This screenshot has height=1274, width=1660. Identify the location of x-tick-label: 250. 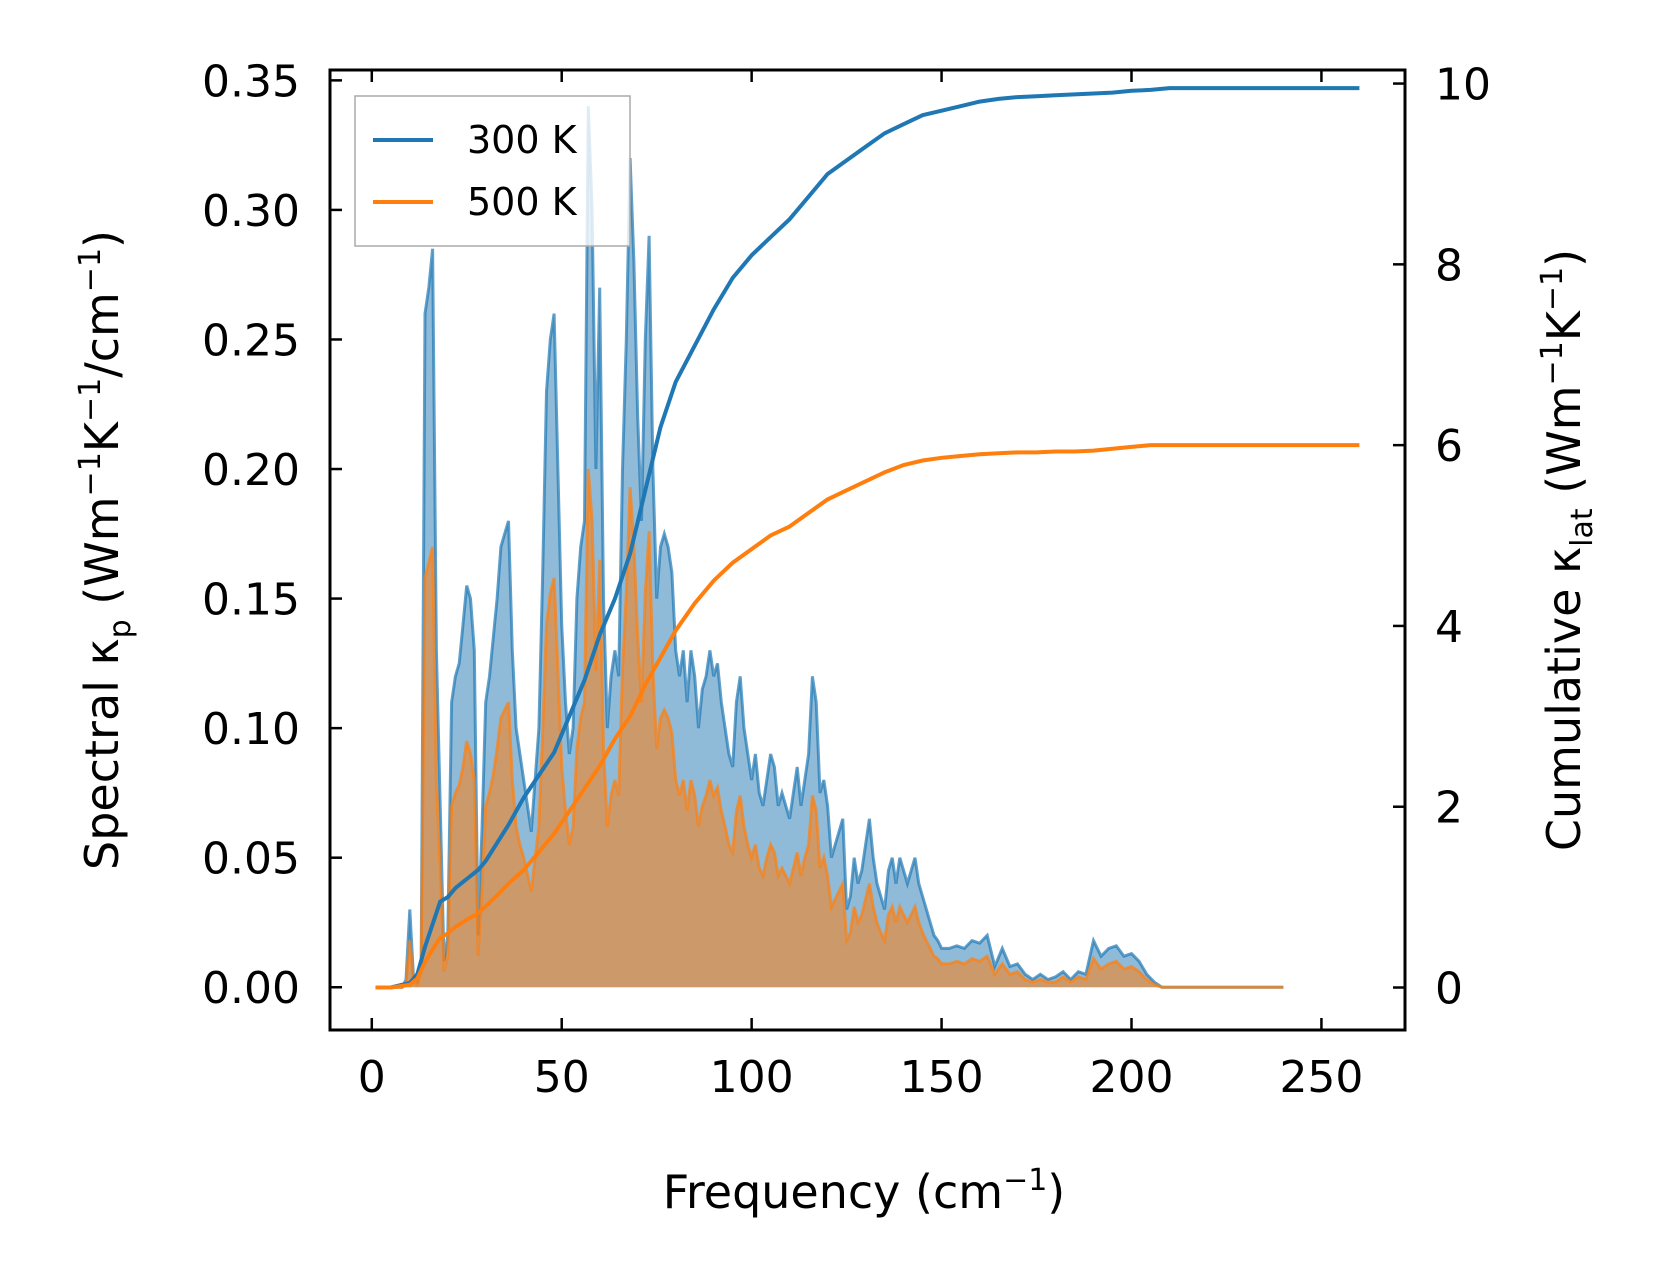
(1321, 1077).